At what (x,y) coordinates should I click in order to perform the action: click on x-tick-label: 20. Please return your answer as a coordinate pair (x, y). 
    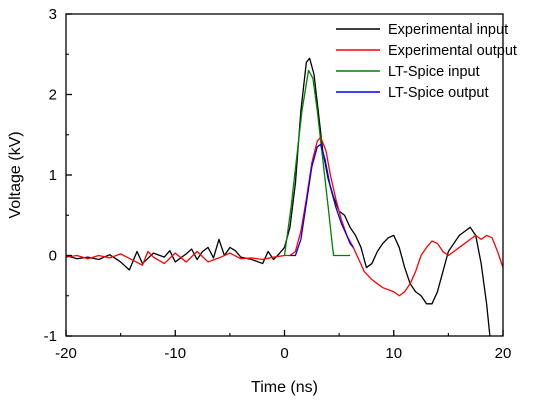
    Looking at the image, I should click on (503, 353).